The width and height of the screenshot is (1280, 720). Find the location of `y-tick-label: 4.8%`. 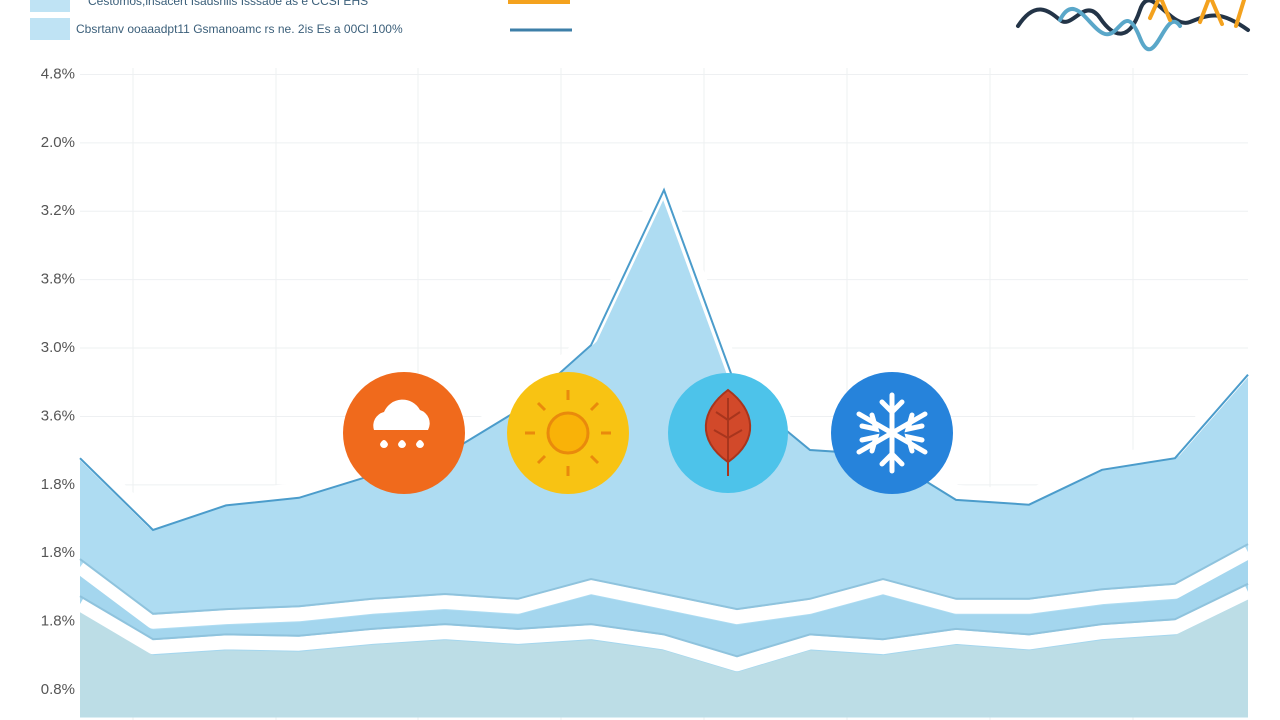

y-tick-label: 4.8% is located at coordinates (58, 73).